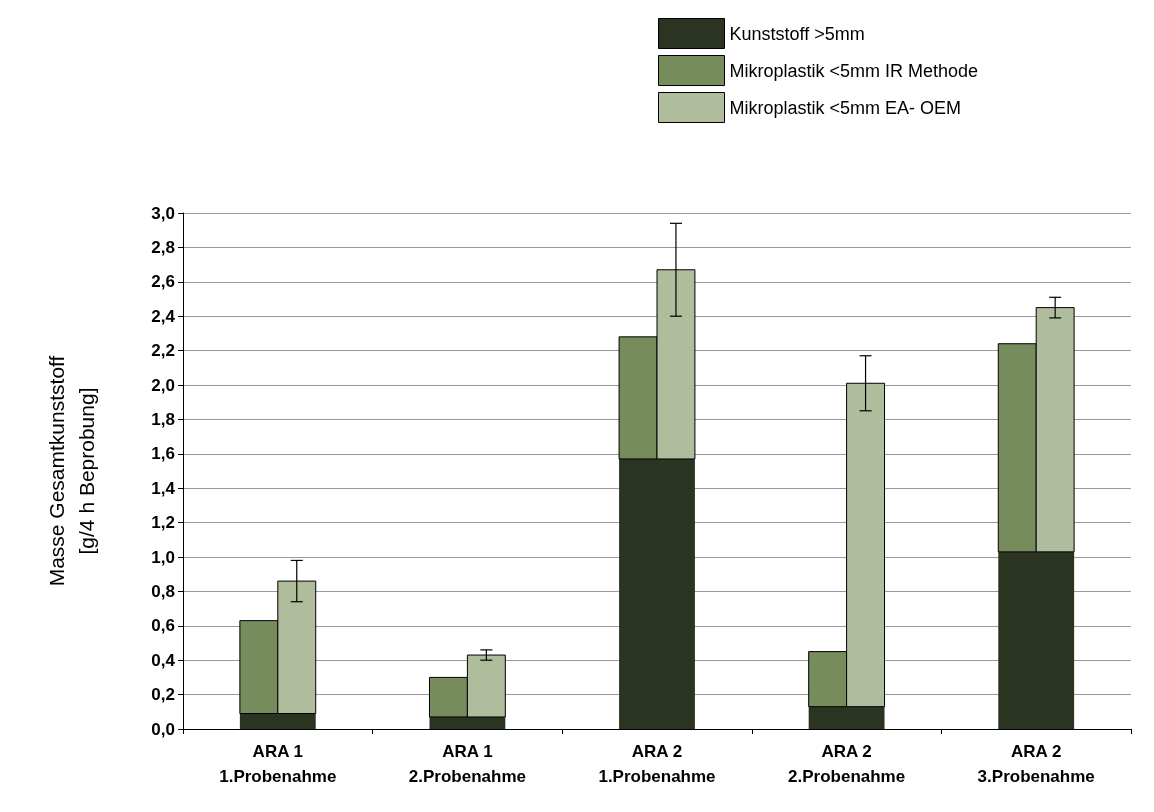 The width and height of the screenshot is (1154, 812). Describe the element at coordinates (163, 454) in the screenshot. I see `y-tick-label: 1,6` at that location.